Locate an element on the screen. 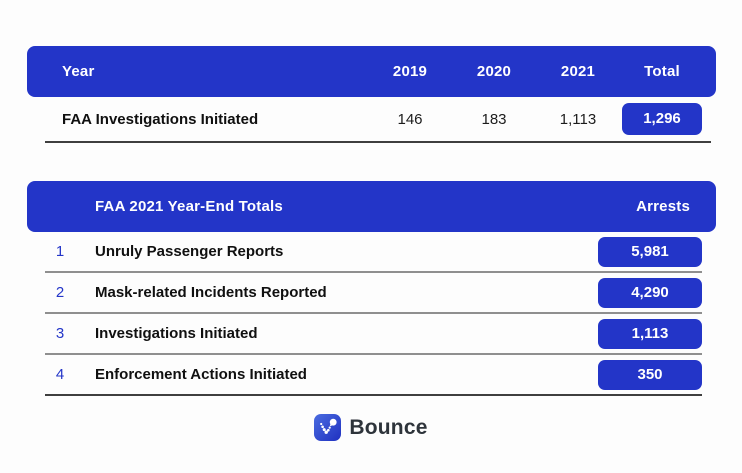  total-badge: 1,296 is located at coordinates (662, 119).